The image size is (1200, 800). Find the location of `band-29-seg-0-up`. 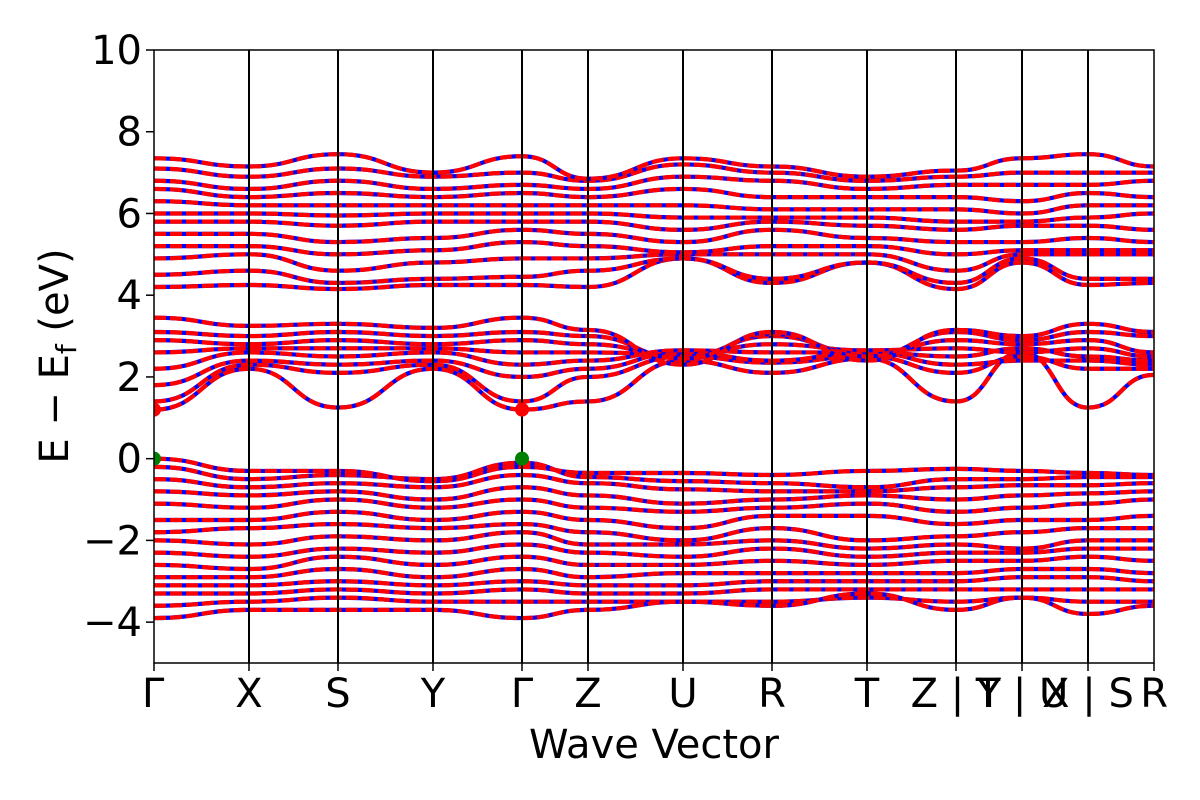

band-29-seg-0-up is located at coordinates (555, 217).